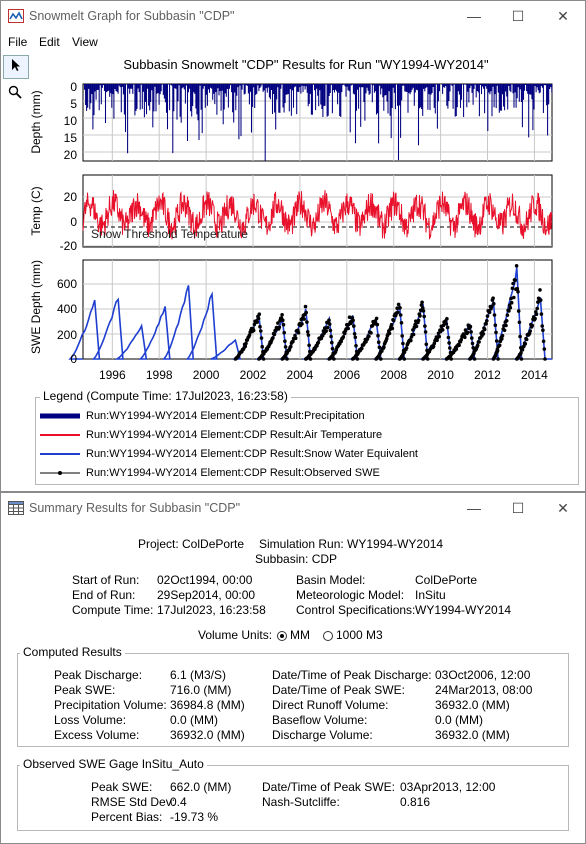  Describe the element at coordinates (18, 42) in the screenshot. I see `menu-file: File` at that location.